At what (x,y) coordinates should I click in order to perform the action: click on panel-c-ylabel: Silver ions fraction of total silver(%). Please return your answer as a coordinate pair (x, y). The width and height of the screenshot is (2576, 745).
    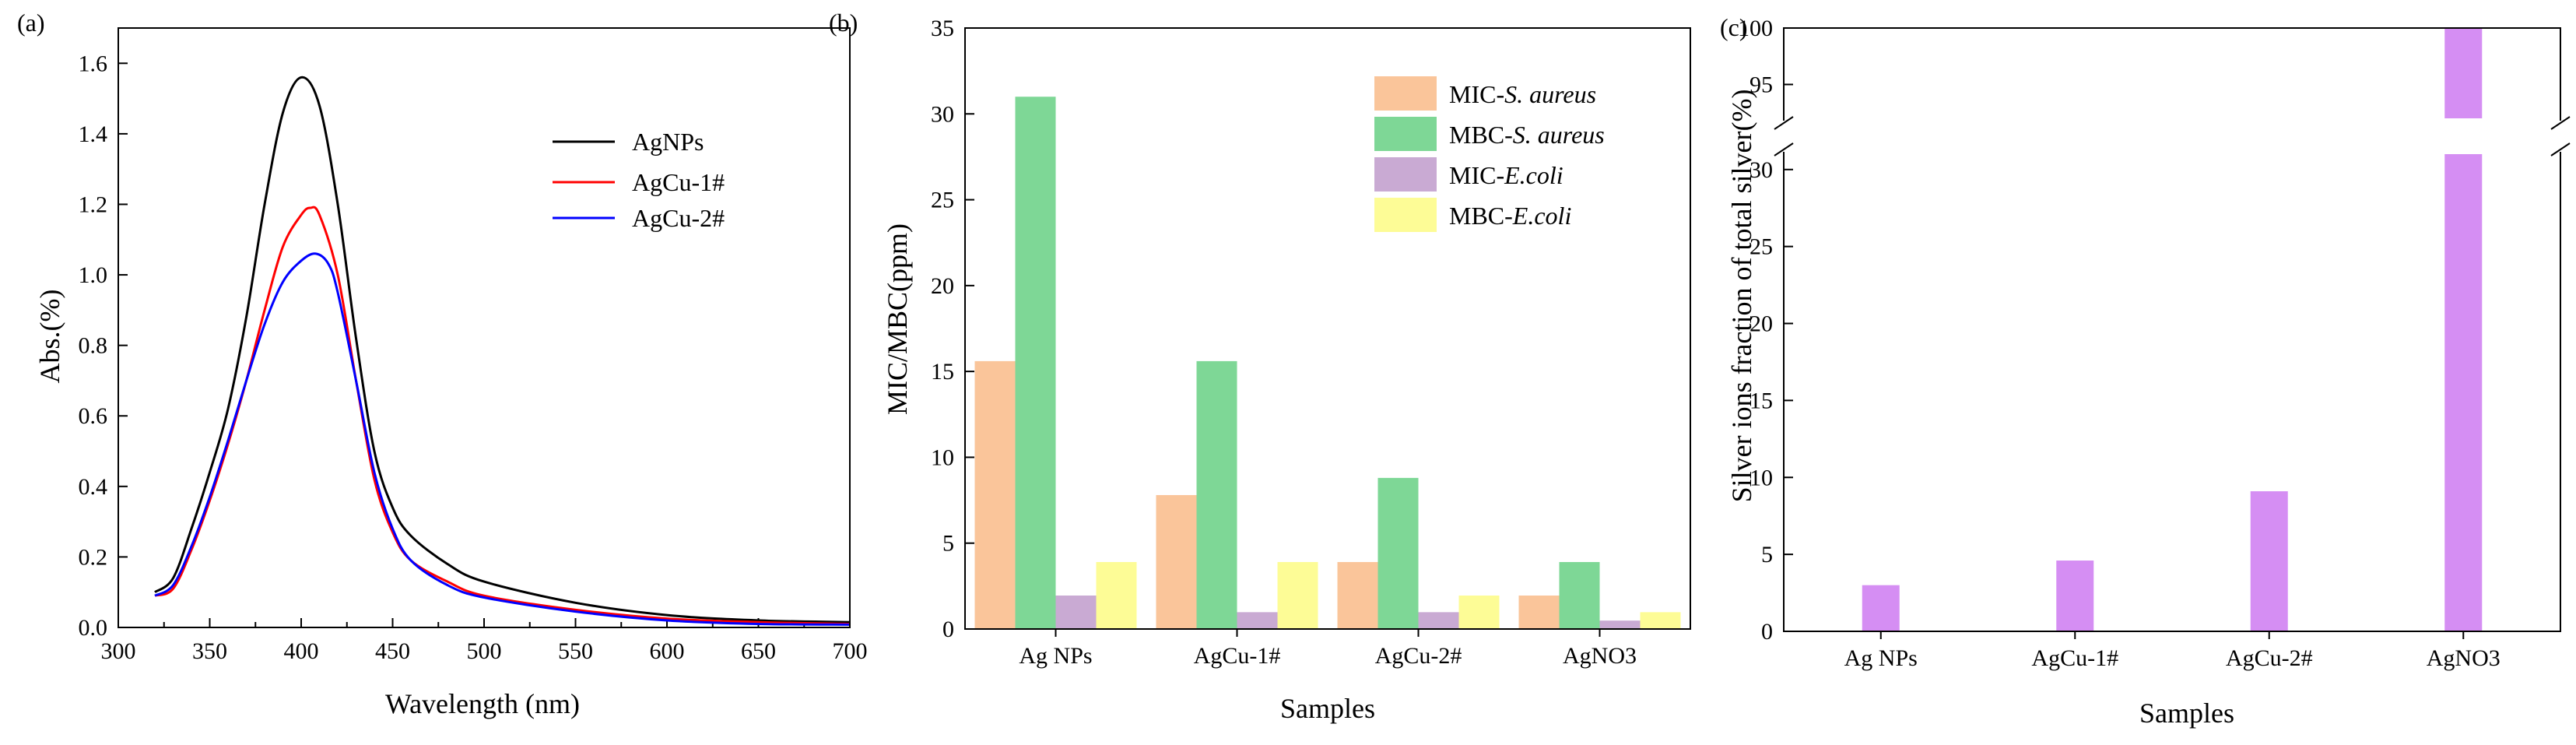
    Looking at the image, I should click on (1742, 297).